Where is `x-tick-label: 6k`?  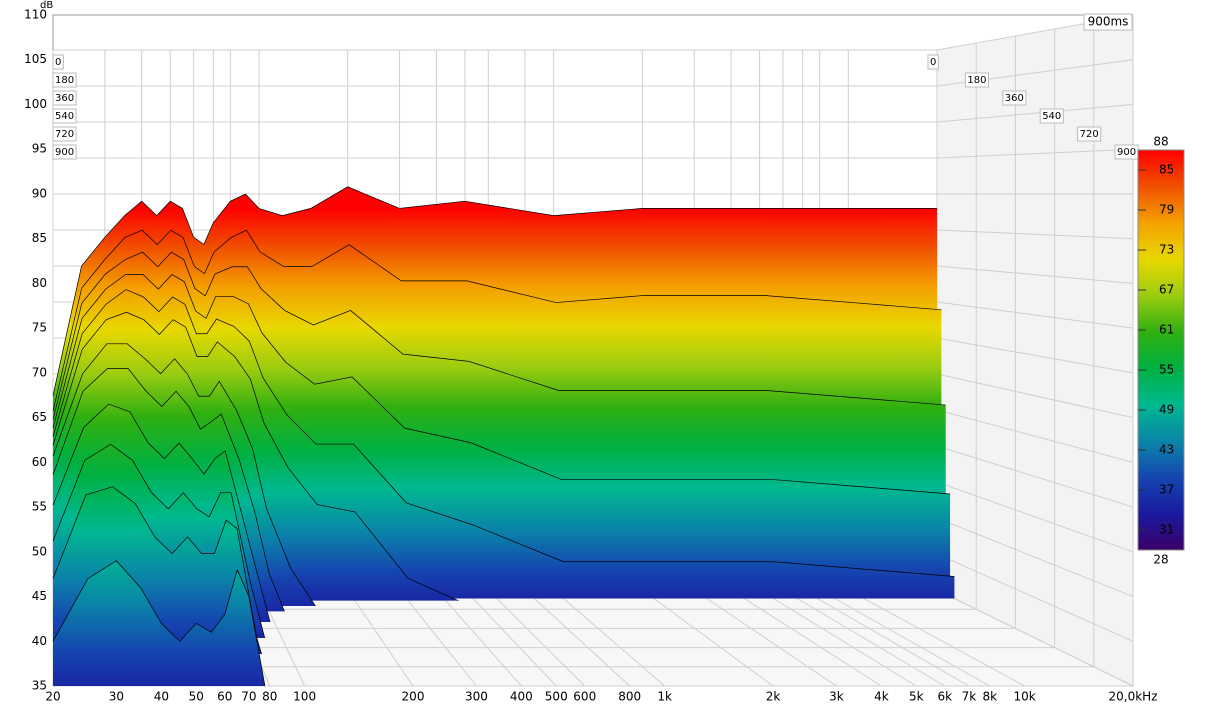 x-tick-label: 6k is located at coordinates (944, 697).